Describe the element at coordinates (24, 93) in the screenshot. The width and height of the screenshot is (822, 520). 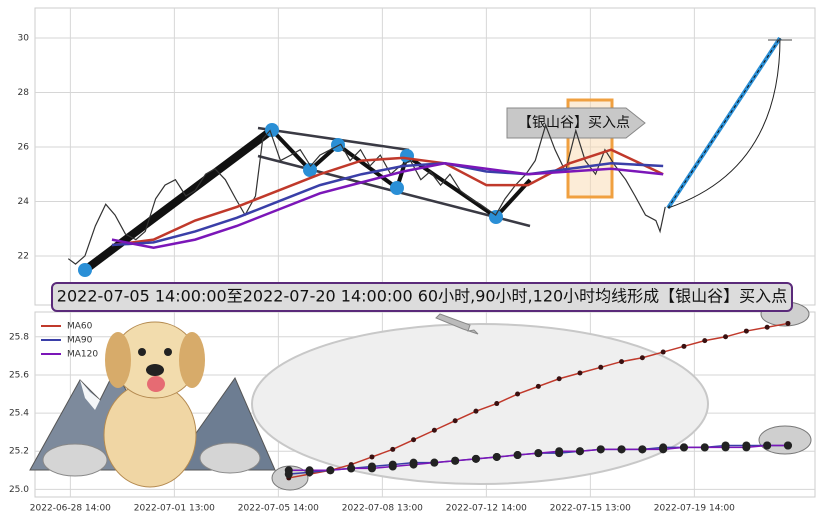
I see `y-tick-label: 28` at that location.